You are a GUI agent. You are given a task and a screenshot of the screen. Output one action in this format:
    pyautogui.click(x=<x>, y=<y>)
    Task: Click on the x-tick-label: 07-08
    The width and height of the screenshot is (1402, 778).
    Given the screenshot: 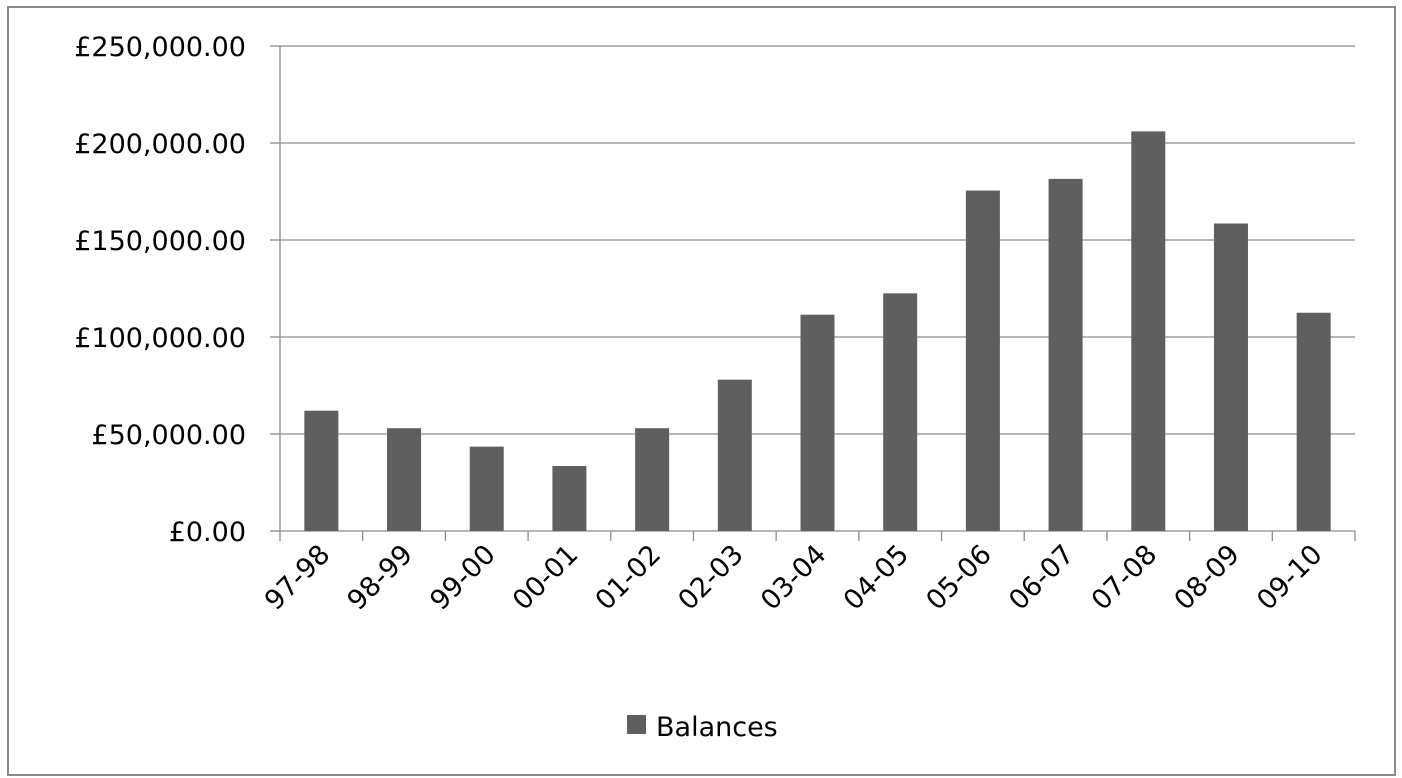 What is the action you would take?
    pyautogui.click(x=1124, y=577)
    